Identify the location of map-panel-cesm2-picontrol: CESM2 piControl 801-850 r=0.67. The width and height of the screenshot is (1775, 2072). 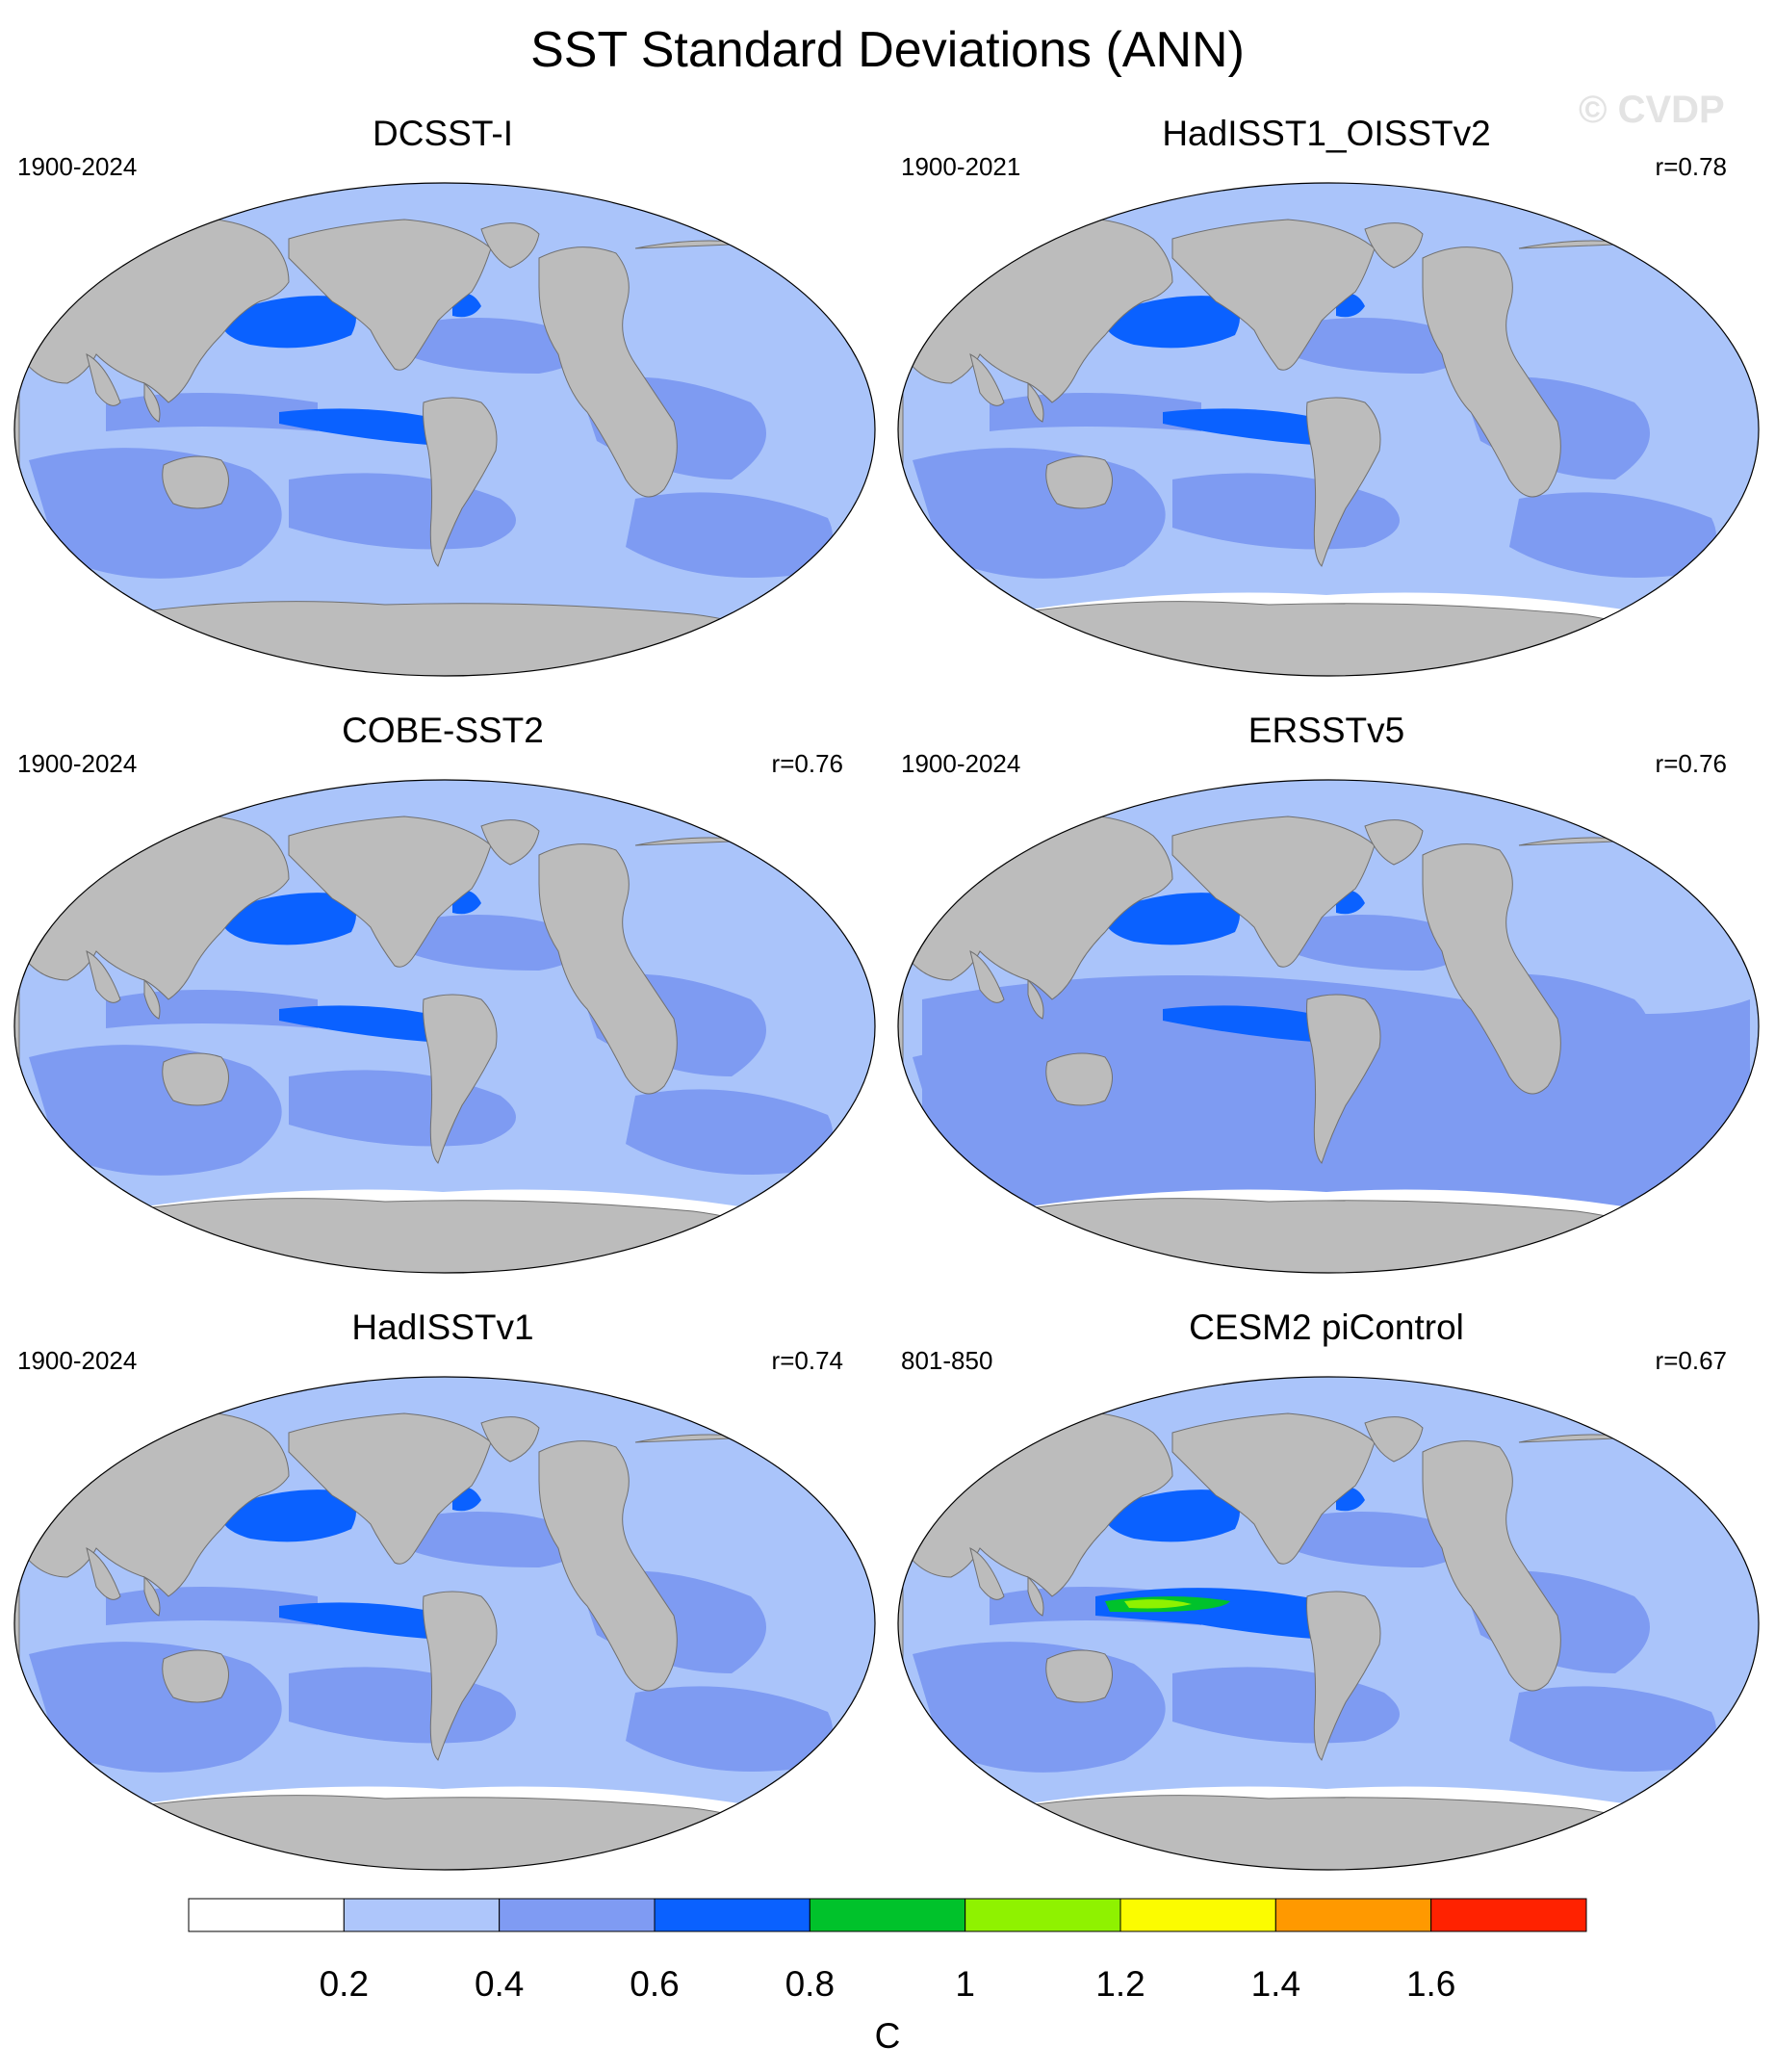
(1327, 1606).